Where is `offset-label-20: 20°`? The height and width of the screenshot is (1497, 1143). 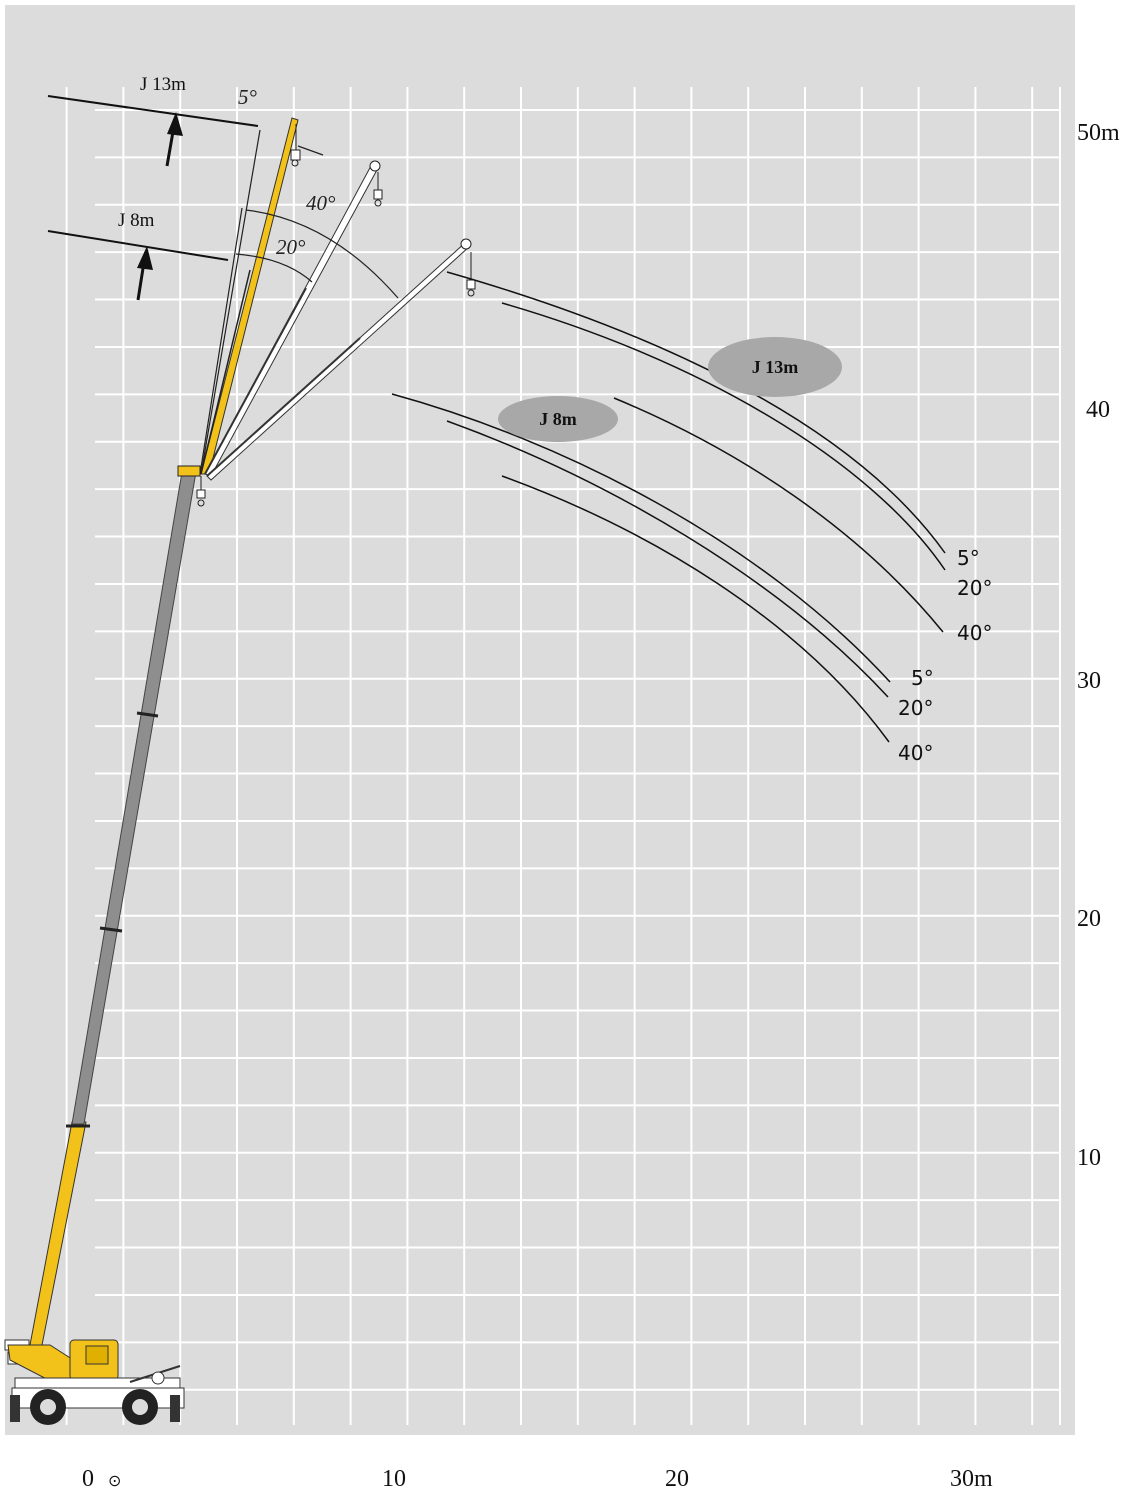
offset-label-20: 20° is located at coordinates (291, 247).